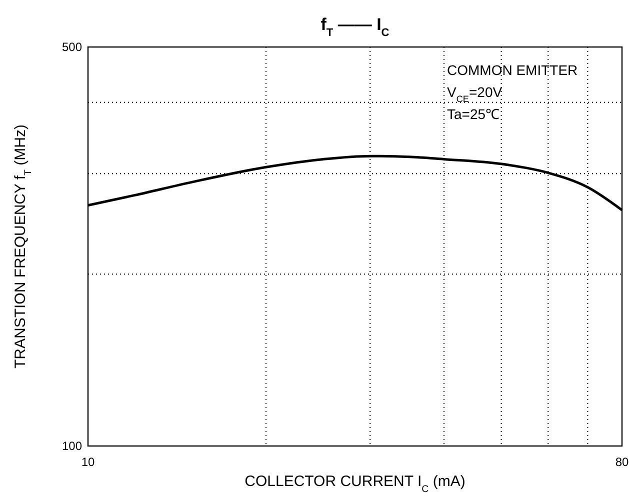 The image size is (629, 496). Describe the element at coordinates (355, 27) in the screenshot. I see `chart-title: f$_{T}$ —— I$_{C}$` at that location.